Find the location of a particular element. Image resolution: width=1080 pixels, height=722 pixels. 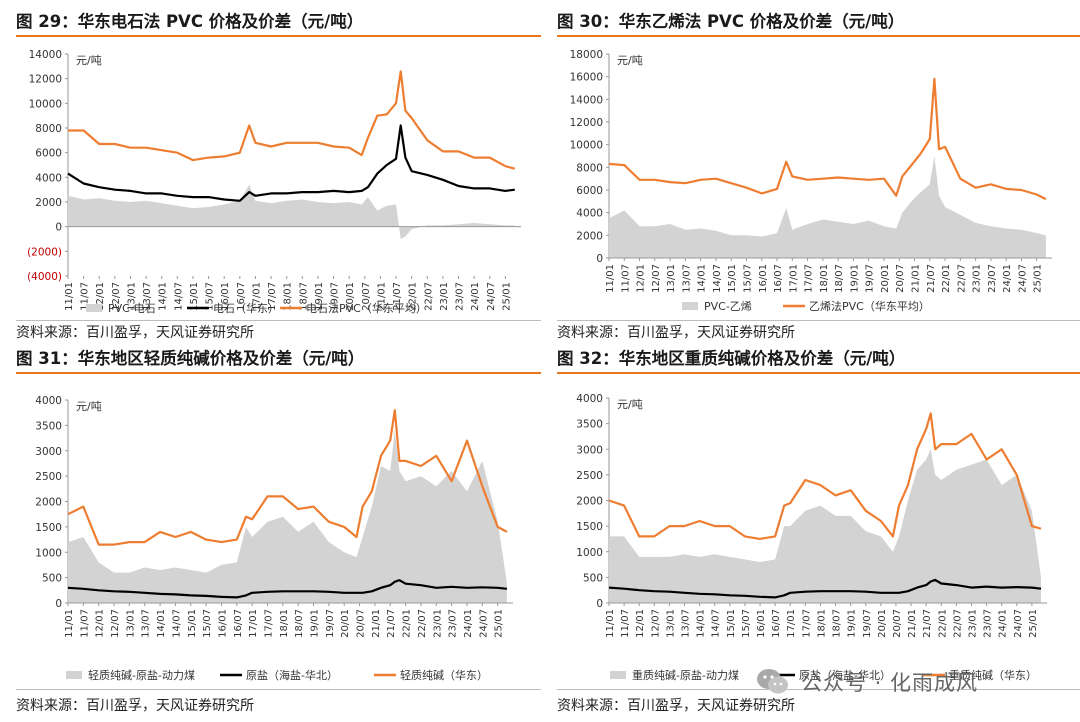

legend-label: 电石（华东） is located at coordinates (246, 308).